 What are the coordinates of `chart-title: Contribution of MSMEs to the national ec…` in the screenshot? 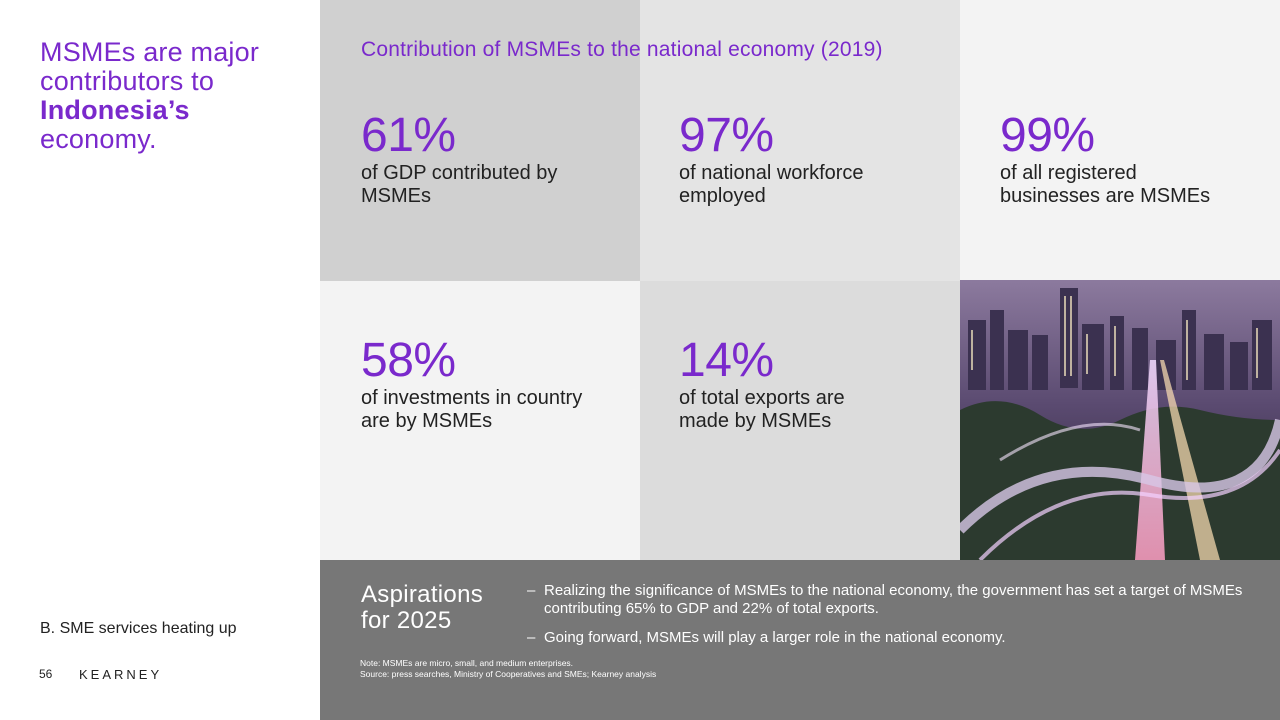 It's located at (622, 49).